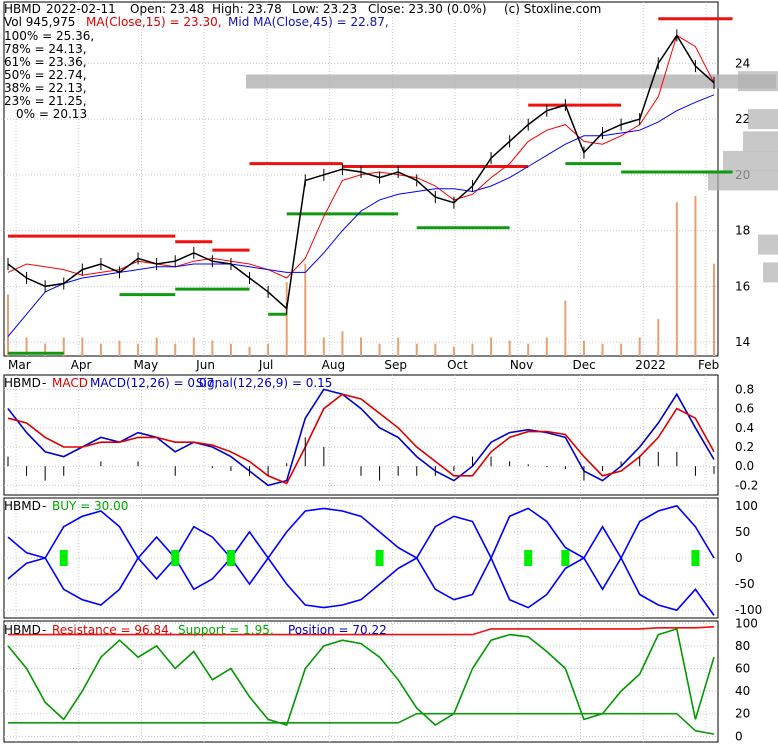 The height and width of the screenshot is (746, 778). Describe the element at coordinates (45, 49) in the screenshot. I see `fib-78: 78% = 24.13,` at that location.